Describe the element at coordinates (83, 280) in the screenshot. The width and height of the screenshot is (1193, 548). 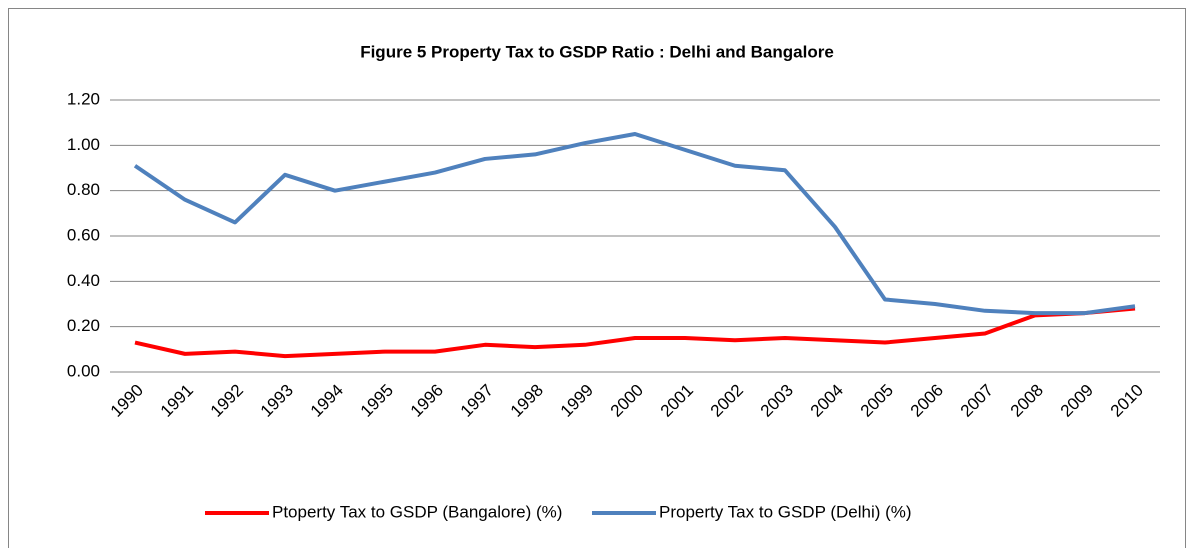
I see `y-tick-label: 0.40` at that location.